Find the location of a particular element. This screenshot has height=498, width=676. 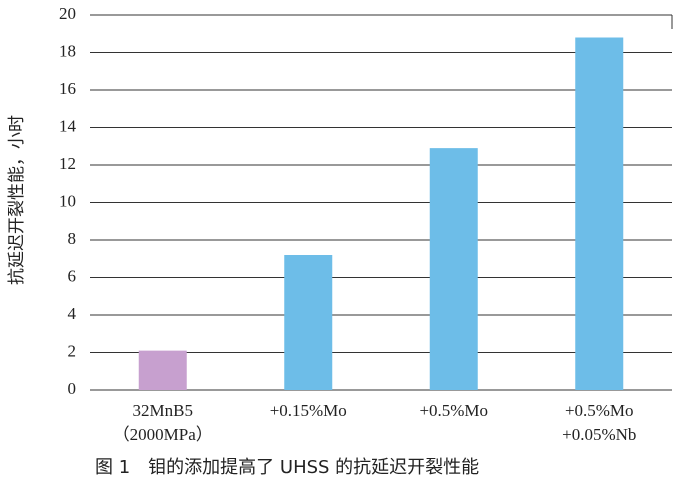

caption: 图 1 钼的添加提高了 UHSS 的抗延迟开裂性能 is located at coordinates (287, 467).